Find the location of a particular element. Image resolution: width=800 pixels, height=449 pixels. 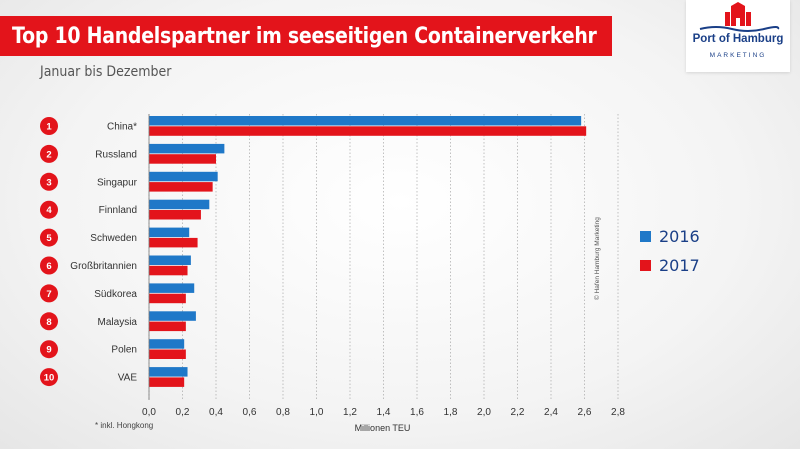

category-label: Südkorea is located at coordinates (115, 294).